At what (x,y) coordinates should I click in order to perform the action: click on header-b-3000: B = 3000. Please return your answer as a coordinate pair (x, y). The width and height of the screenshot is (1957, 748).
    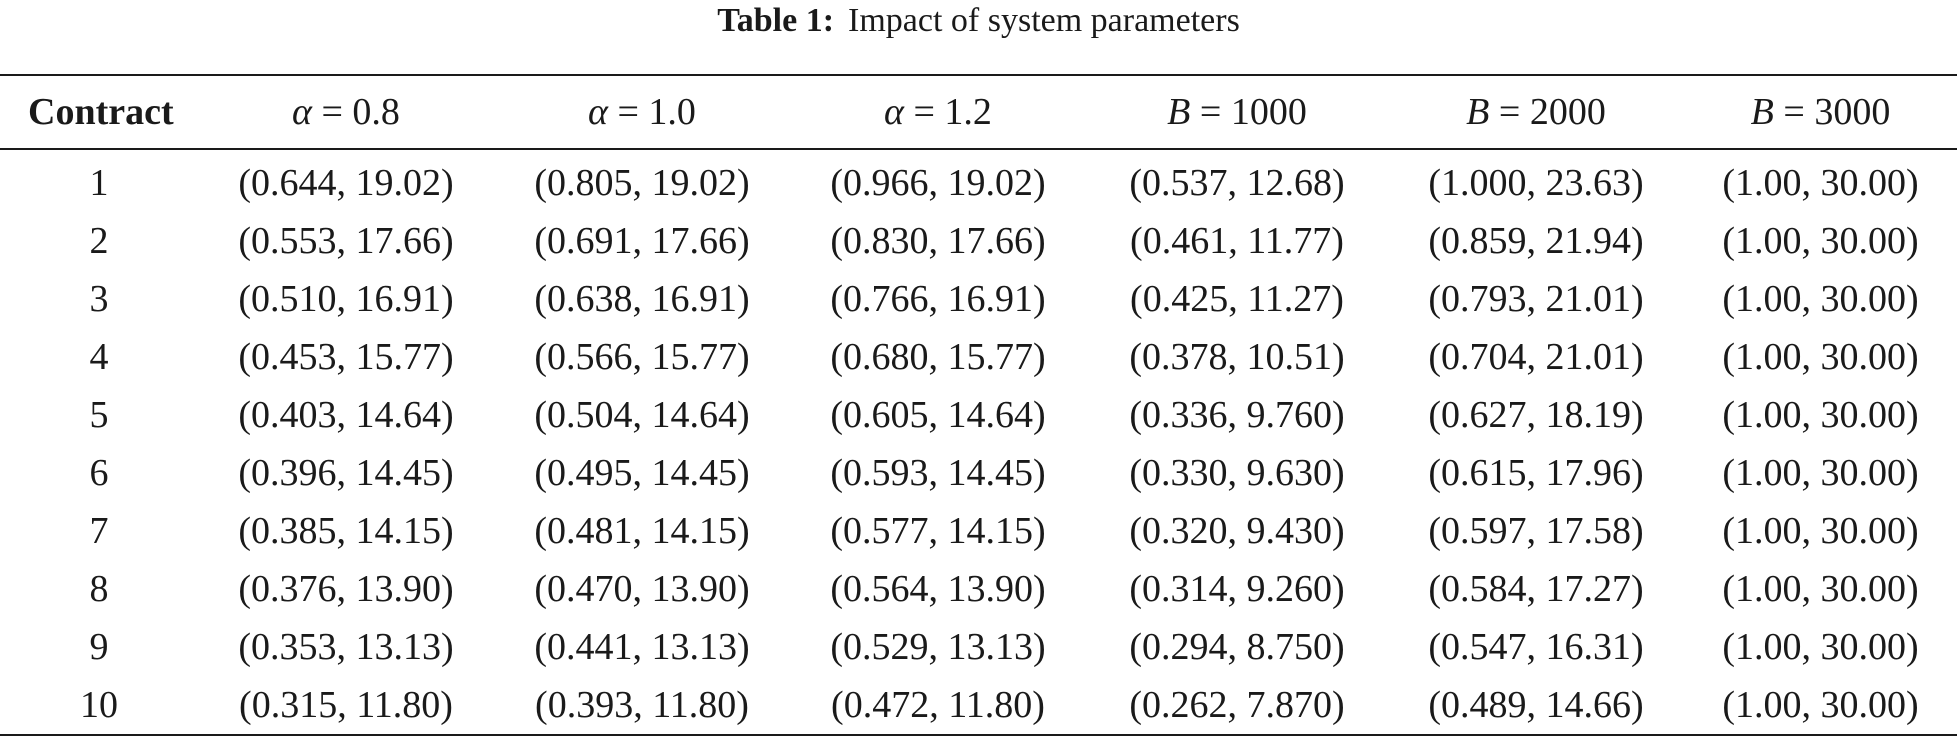
    Looking at the image, I should click on (1820, 112).